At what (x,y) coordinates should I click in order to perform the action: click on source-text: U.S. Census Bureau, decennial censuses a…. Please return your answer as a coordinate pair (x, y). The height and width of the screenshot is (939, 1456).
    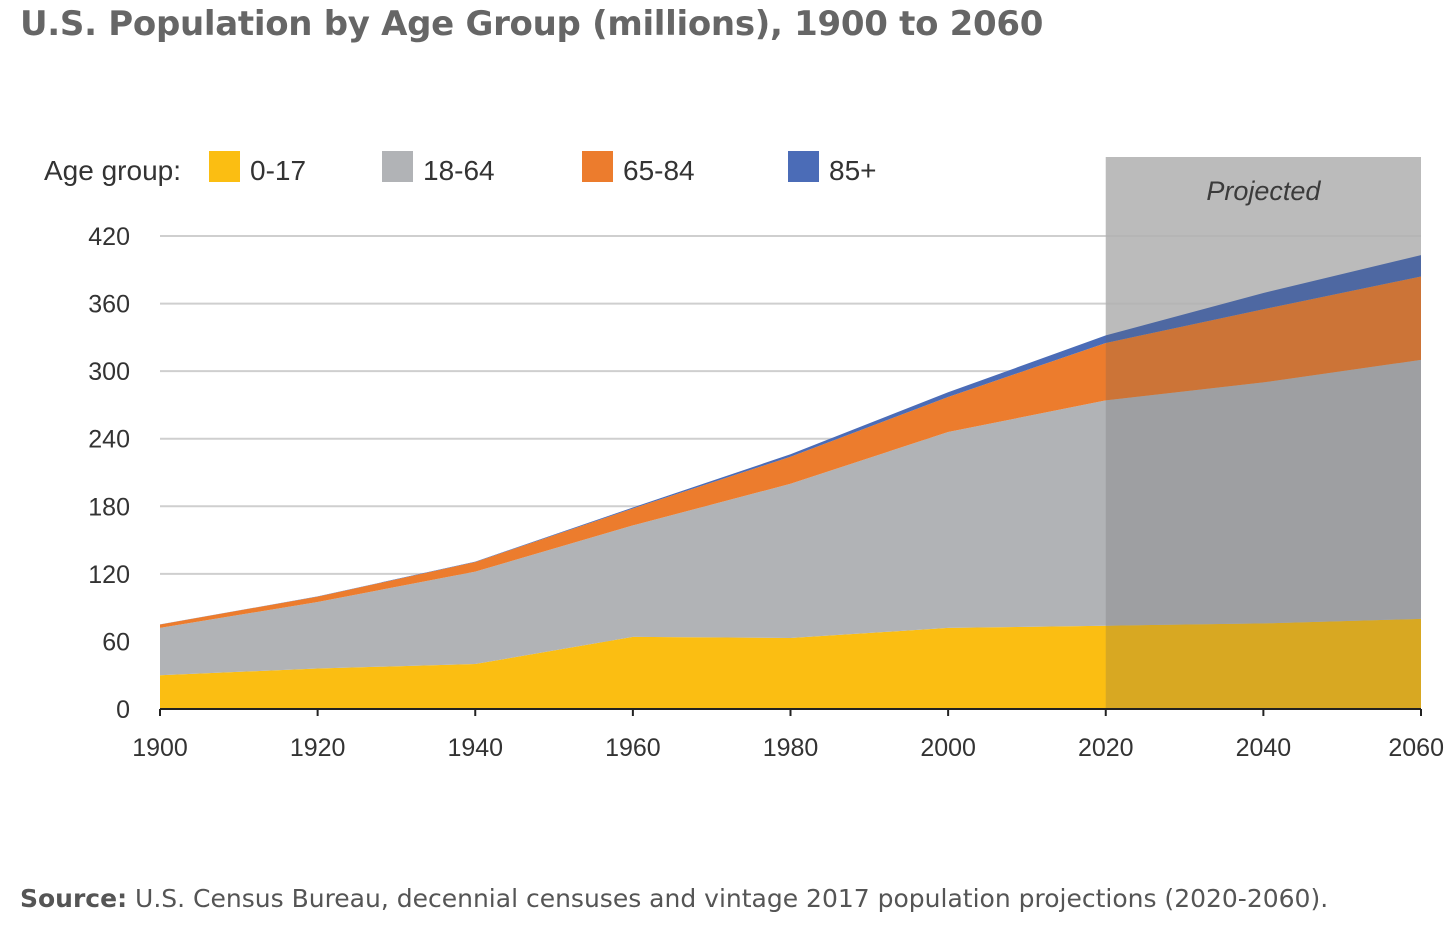
    Looking at the image, I should click on (728, 898).